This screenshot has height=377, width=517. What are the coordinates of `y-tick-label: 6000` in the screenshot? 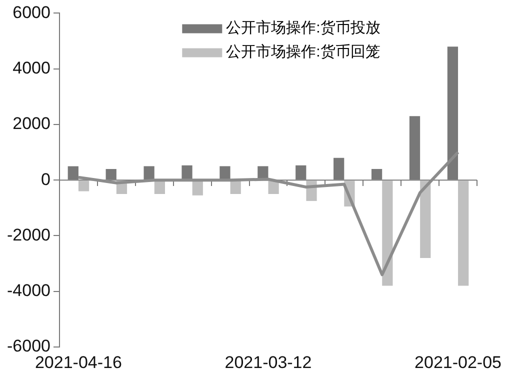 It's located at (31, 12).